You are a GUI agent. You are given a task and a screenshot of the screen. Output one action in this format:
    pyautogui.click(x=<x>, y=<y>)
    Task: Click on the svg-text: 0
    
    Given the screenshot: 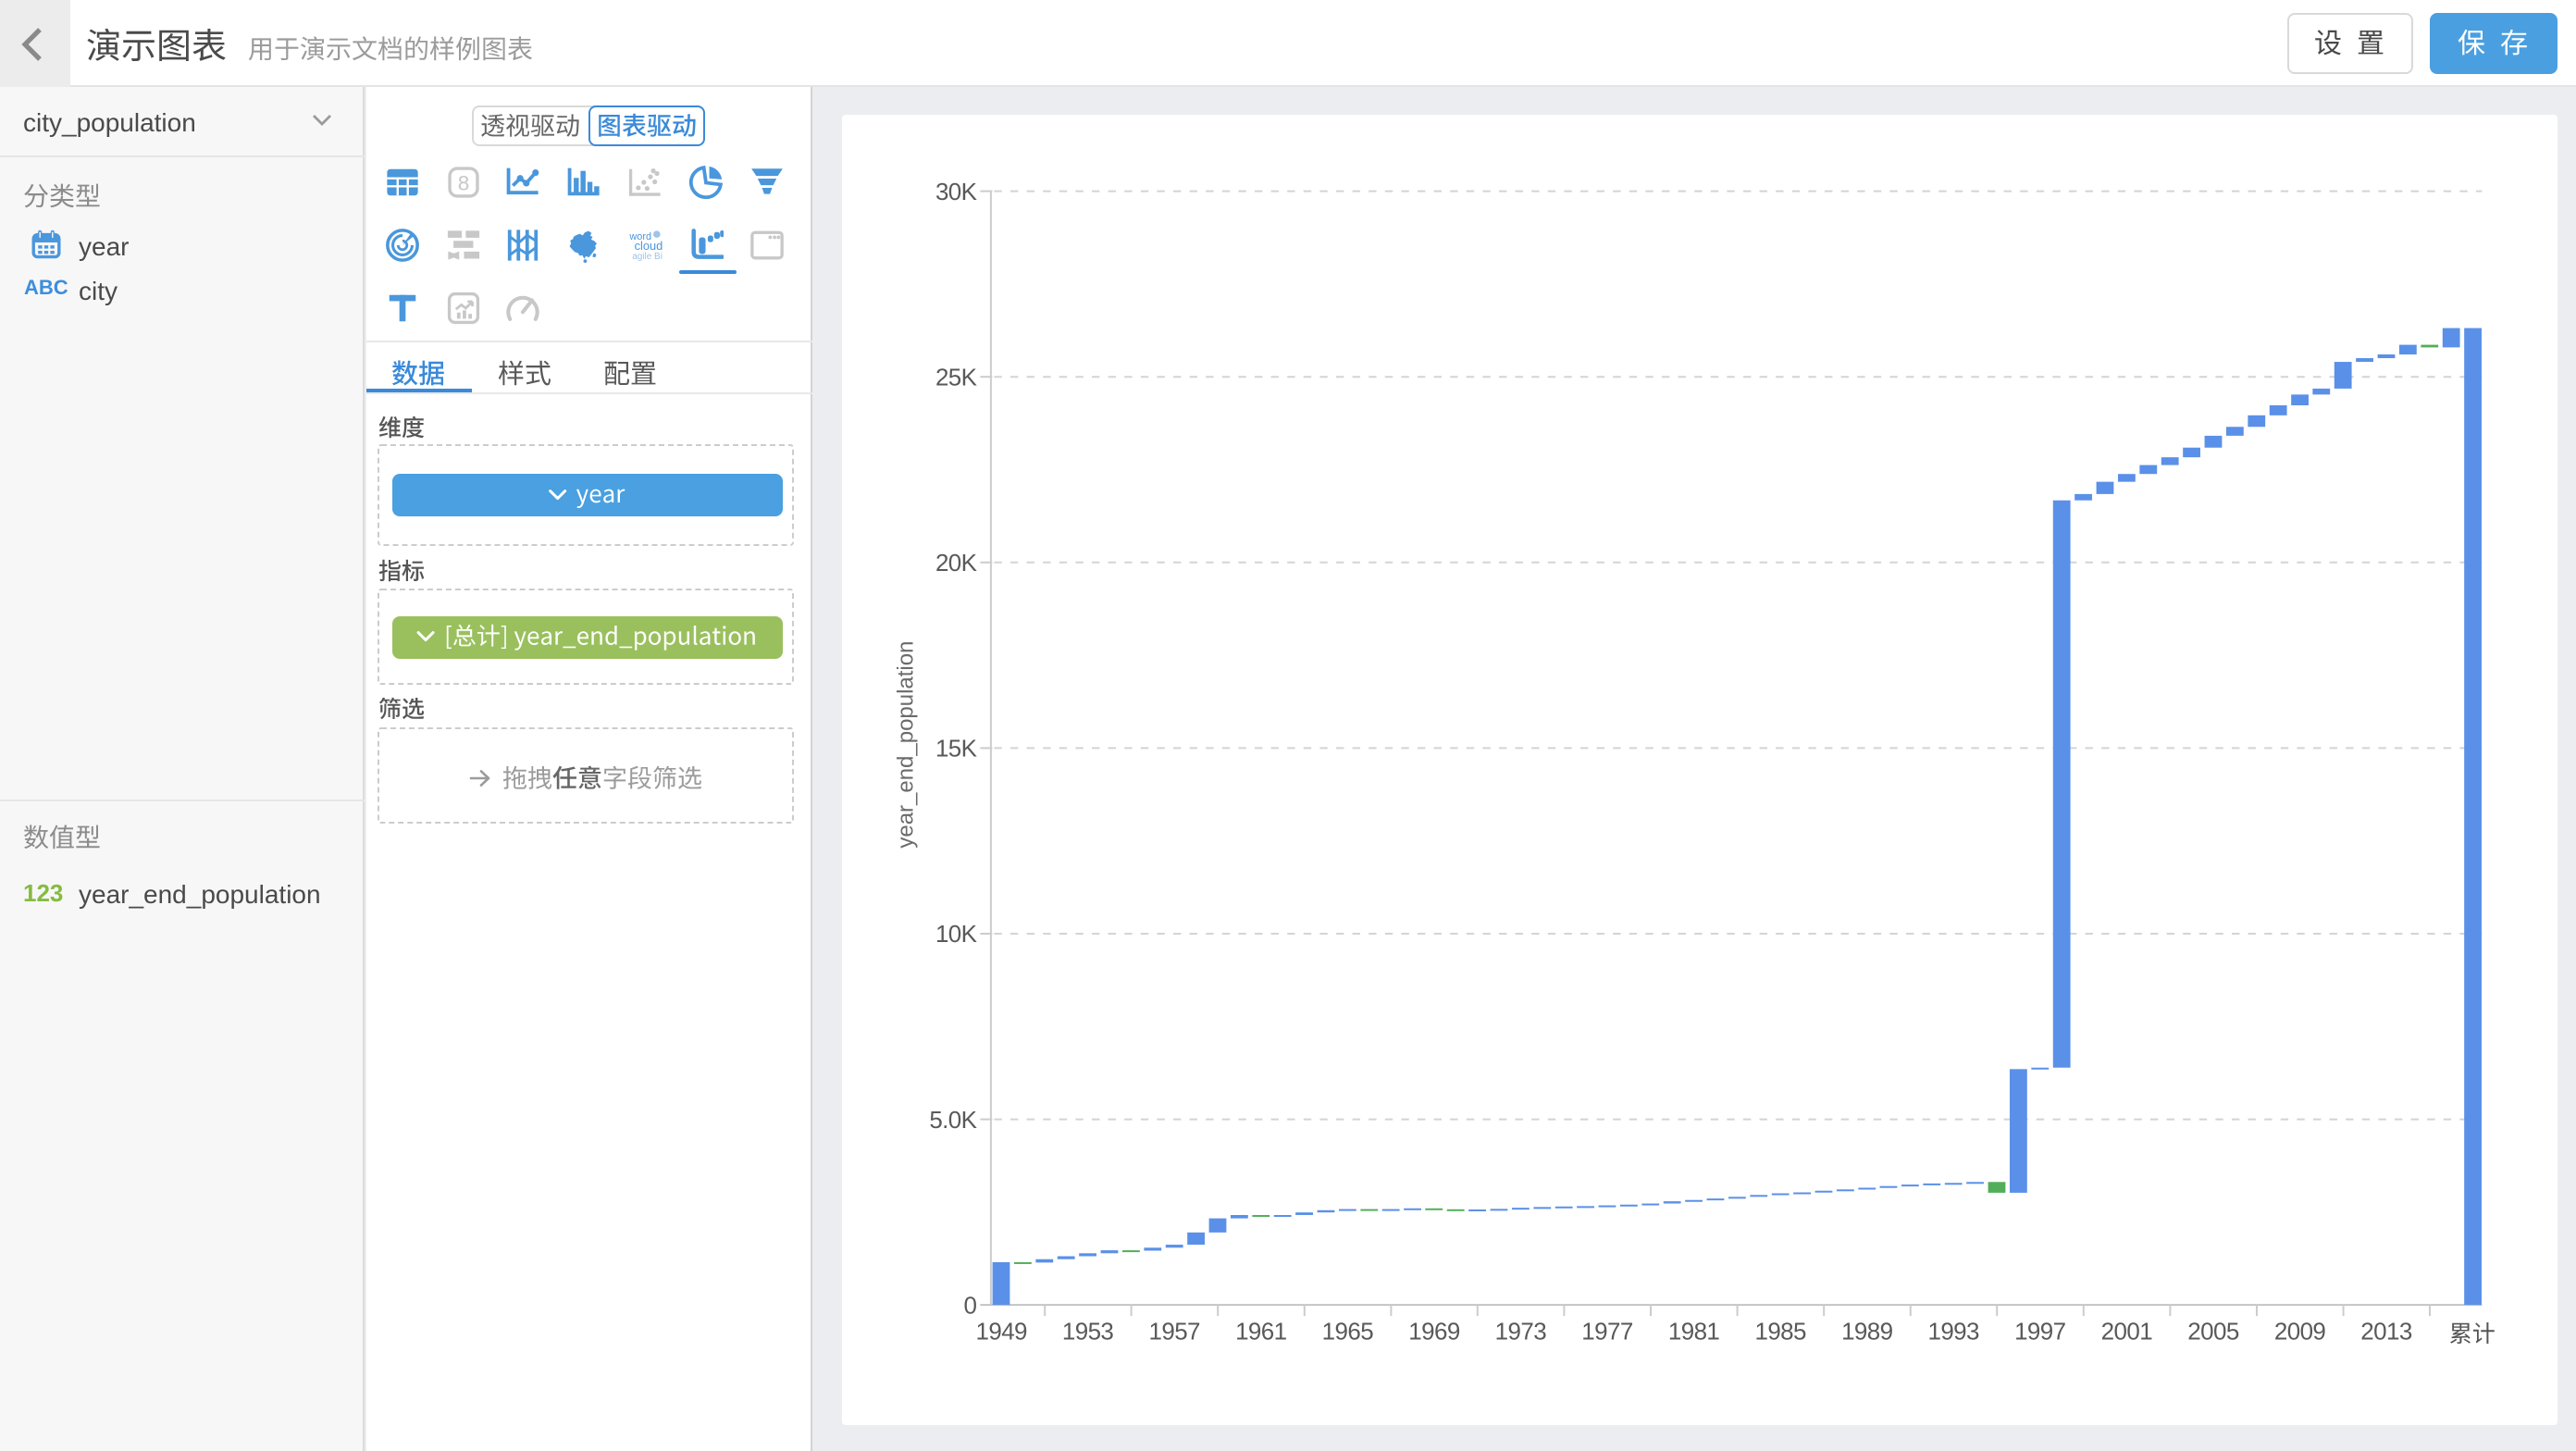 What is the action you would take?
    pyautogui.click(x=970, y=1305)
    